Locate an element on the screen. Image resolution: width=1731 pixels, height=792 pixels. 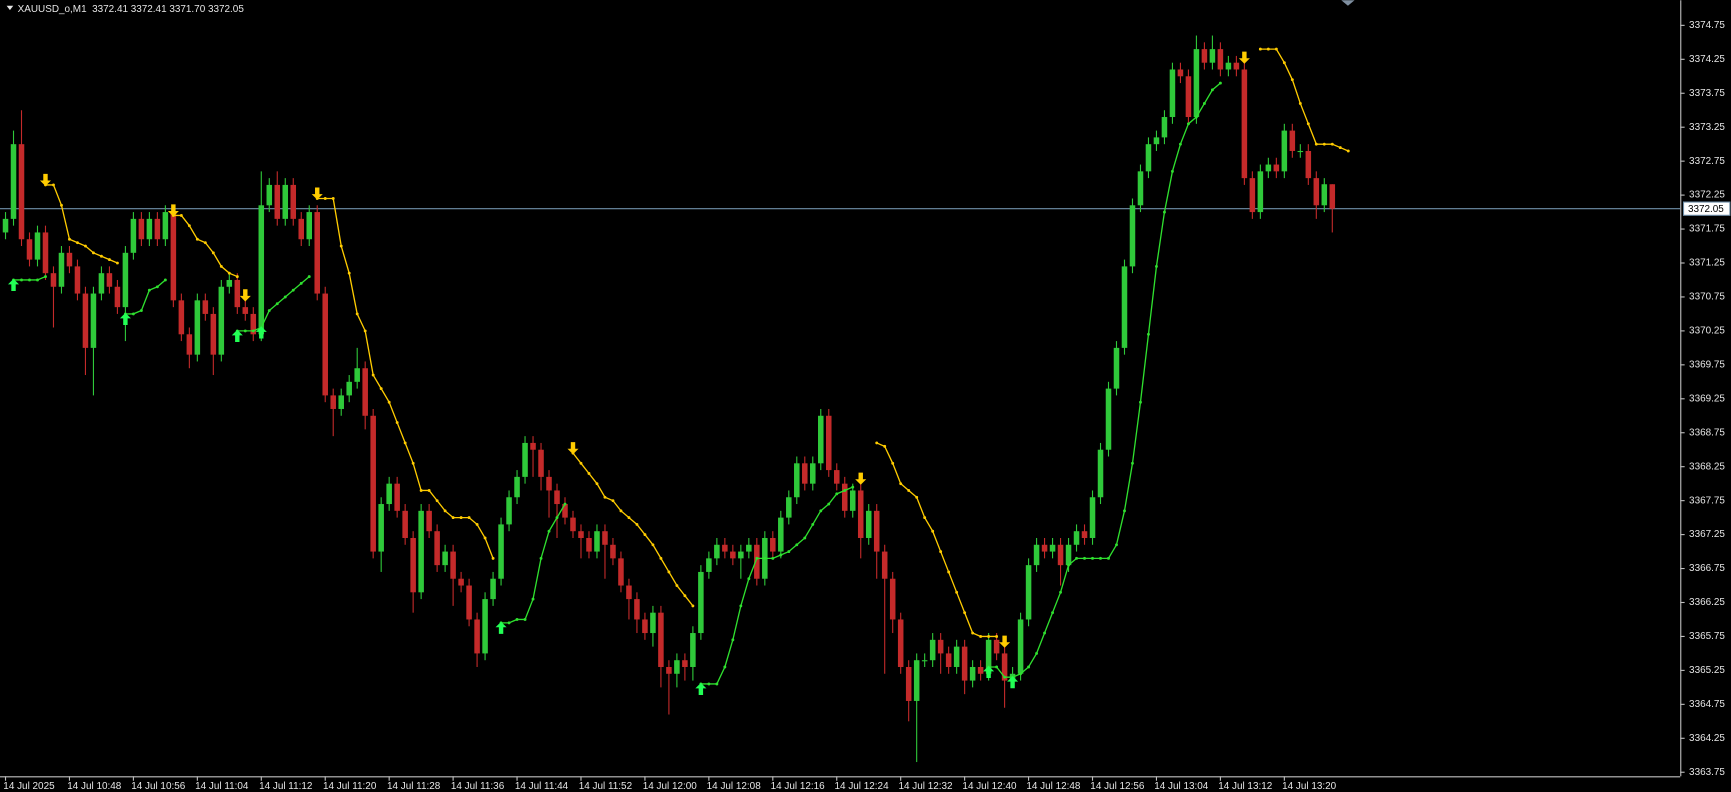
y-tick-label: 3371.25 is located at coordinates (1707, 263).